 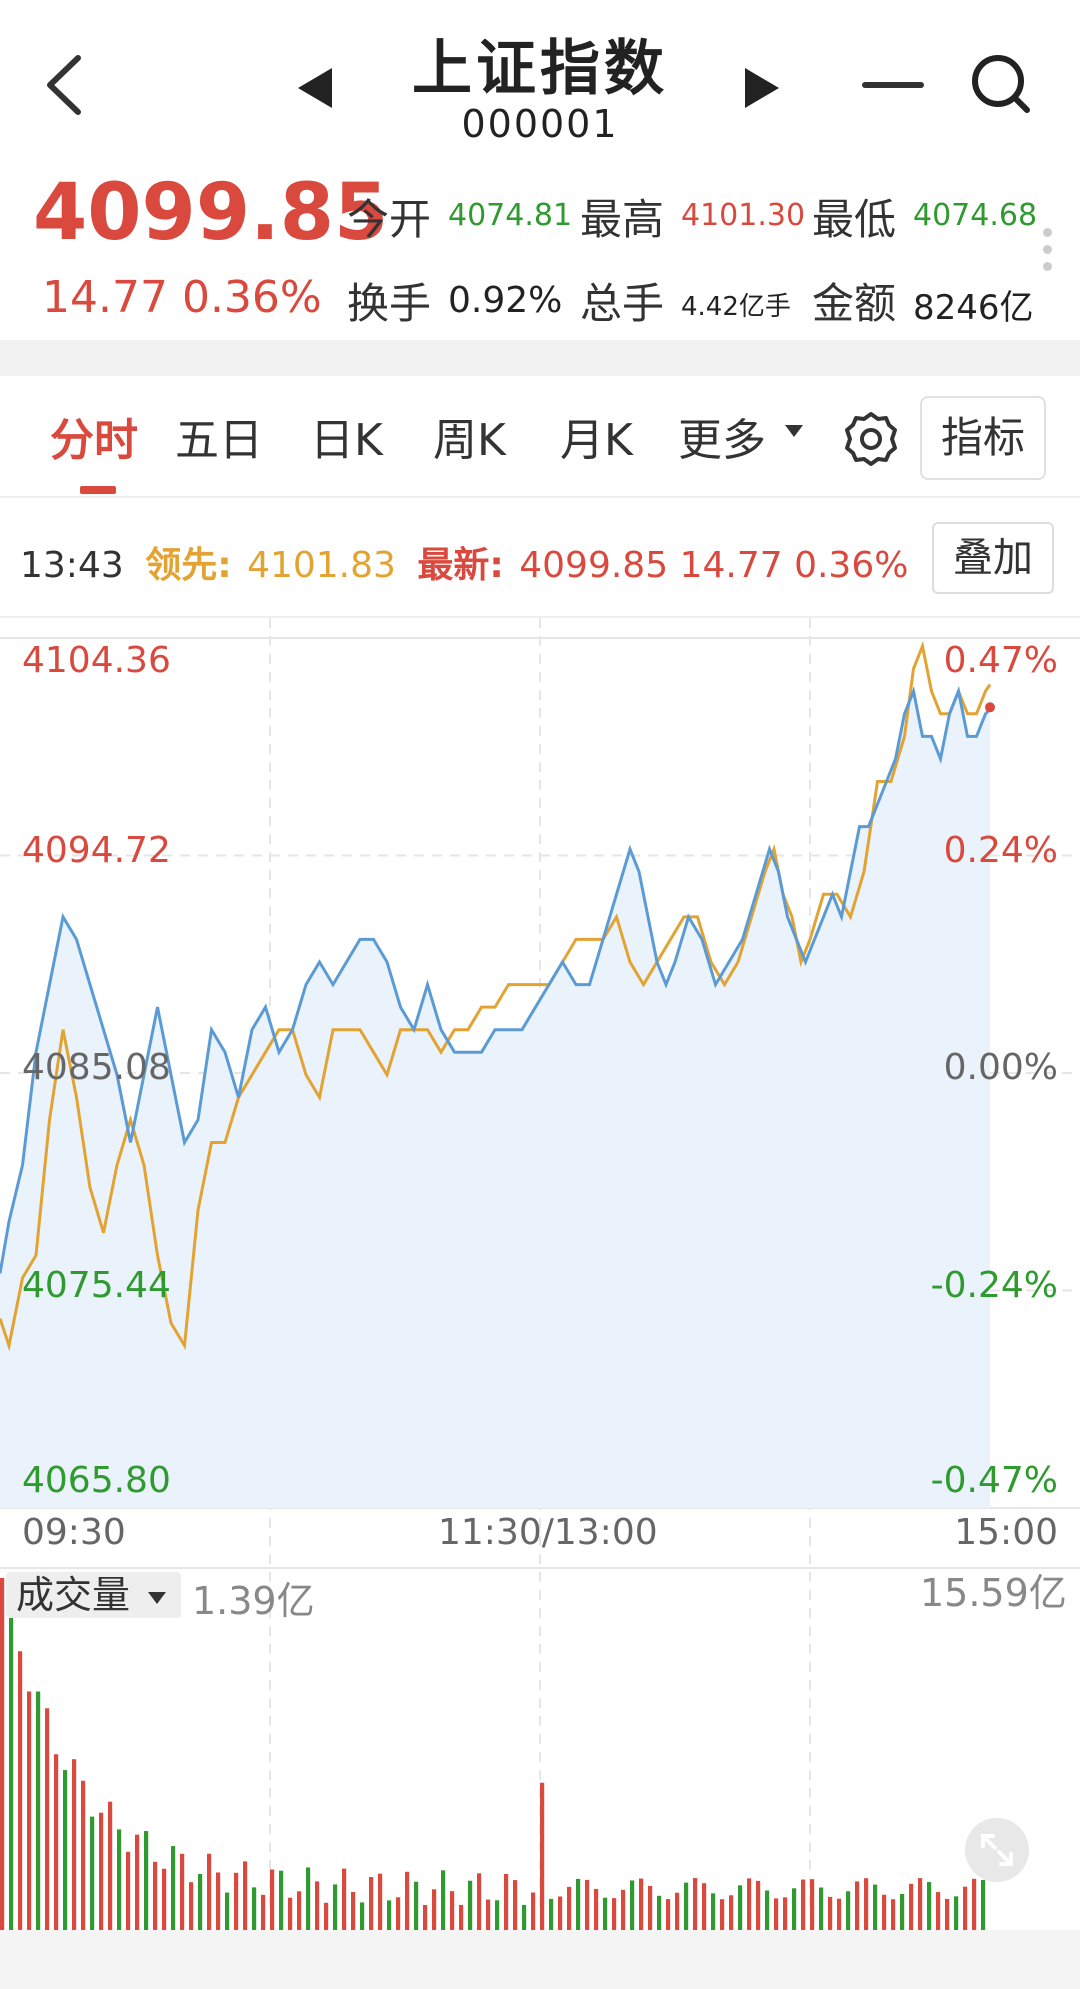 I want to click on x-axis-label: 09:30, so click(x=74, y=1532).